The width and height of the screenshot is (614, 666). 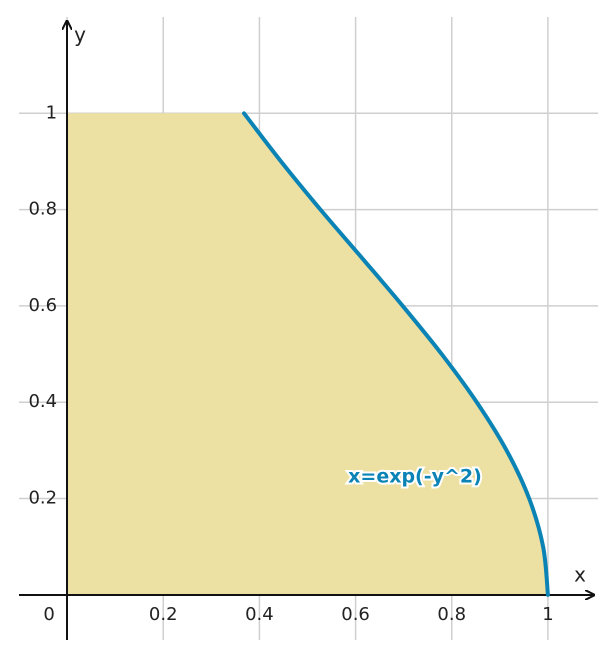 What do you see at coordinates (580, 575) in the screenshot?
I see `x-axis-label: x` at bounding box center [580, 575].